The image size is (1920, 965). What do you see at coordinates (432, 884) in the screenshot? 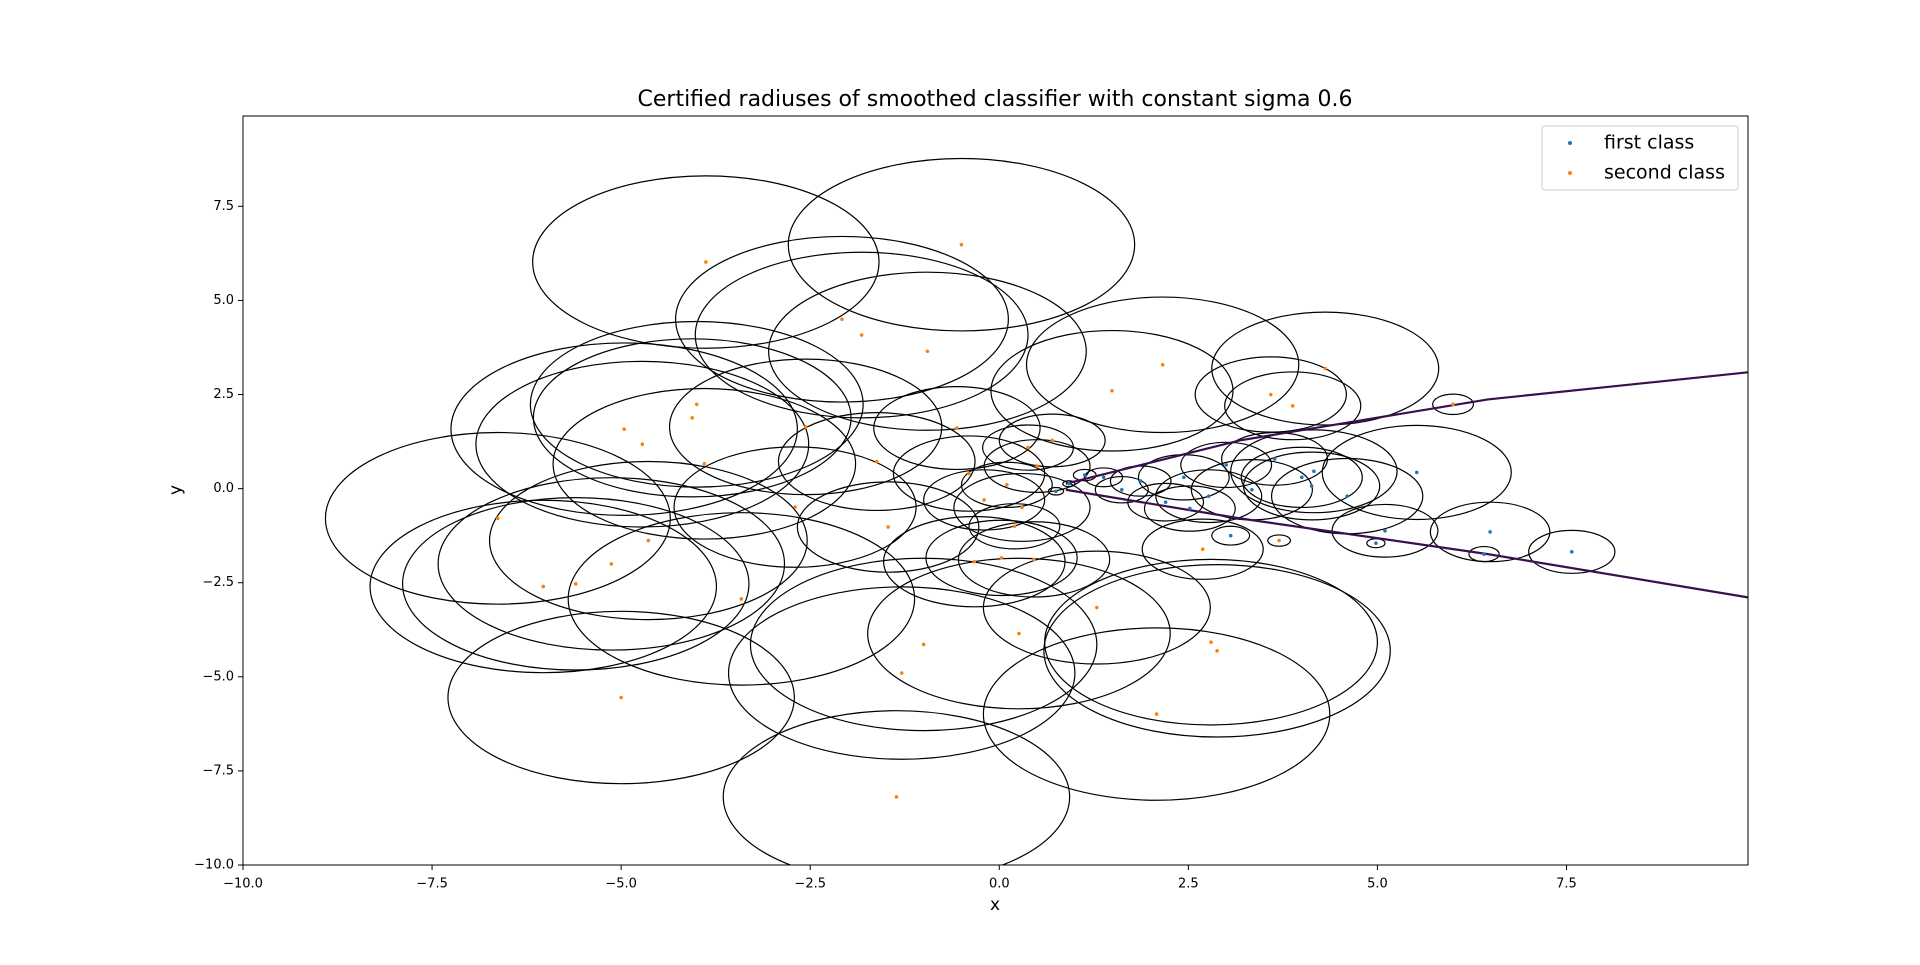
I see `x-tick-label: −7.5` at bounding box center [432, 884].